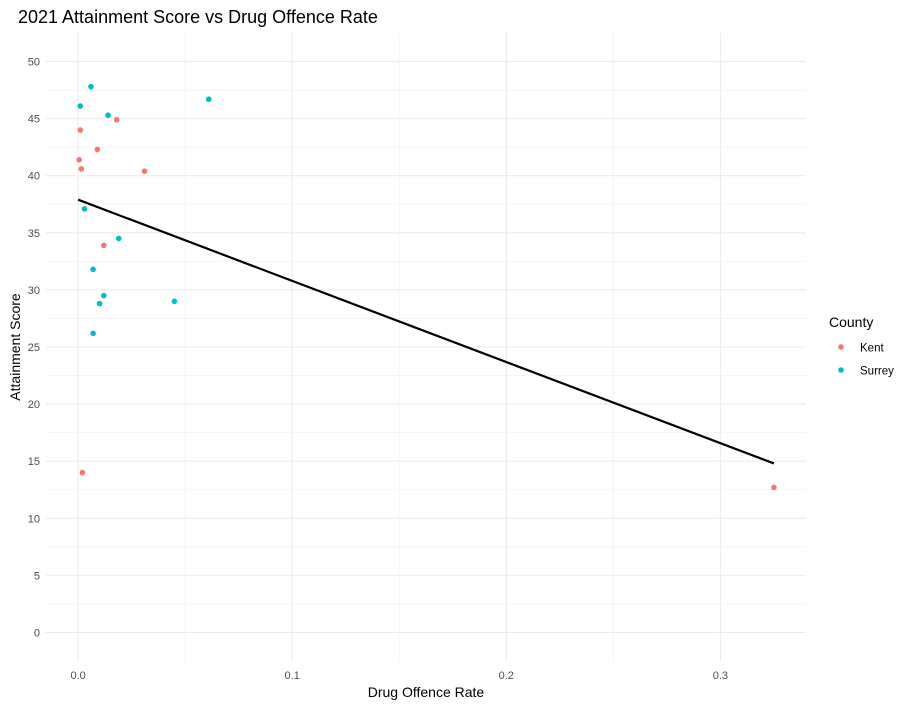  What do you see at coordinates (34, 120) in the screenshot?
I see `y-tick-label: 45` at bounding box center [34, 120].